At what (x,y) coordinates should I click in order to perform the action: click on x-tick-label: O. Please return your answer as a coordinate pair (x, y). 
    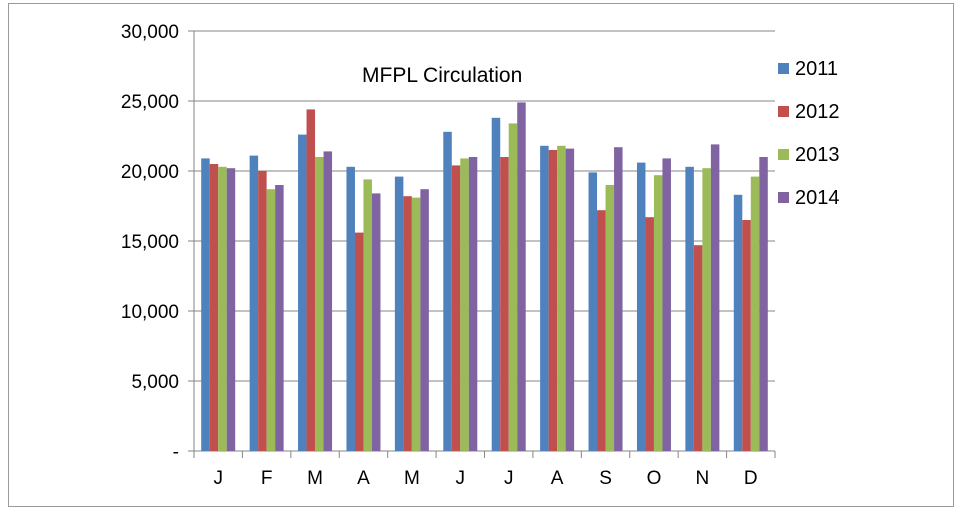
    Looking at the image, I should click on (654, 478).